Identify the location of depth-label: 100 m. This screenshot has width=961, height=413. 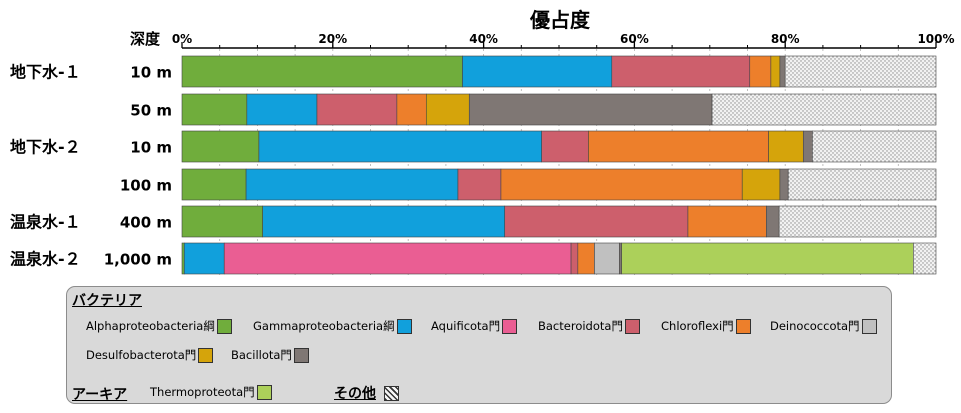
(146, 186).